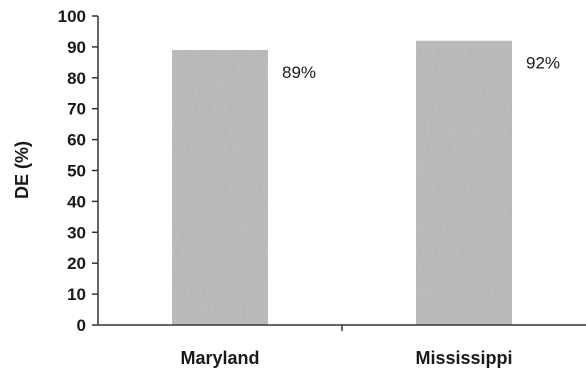  What do you see at coordinates (220, 187) in the screenshot?
I see `bar-maryland` at bounding box center [220, 187].